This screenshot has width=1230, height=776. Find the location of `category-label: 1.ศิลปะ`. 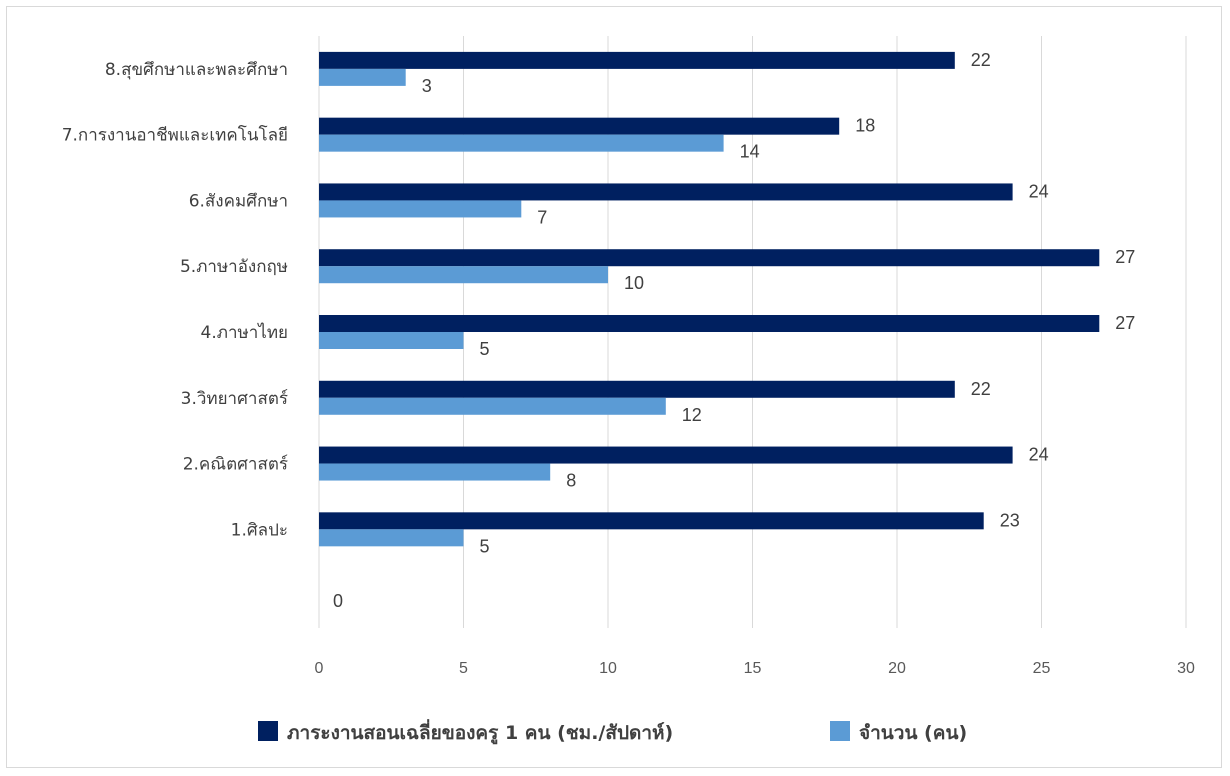

category-label: 1.ศิลปะ is located at coordinates (259, 530).